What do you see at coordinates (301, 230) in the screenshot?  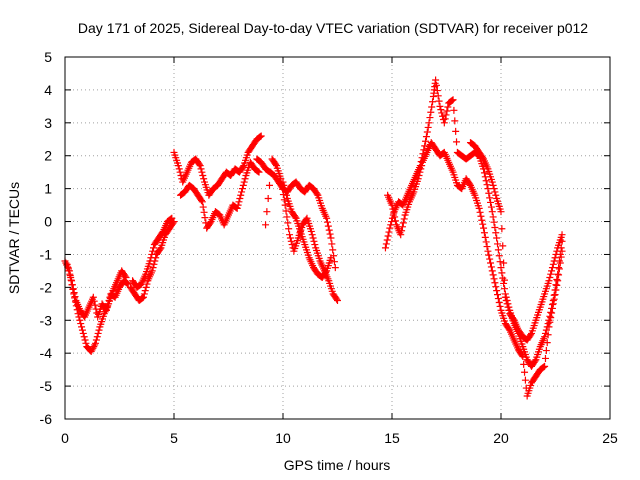 I see `series-track-h` at bounding box center [301, 230].